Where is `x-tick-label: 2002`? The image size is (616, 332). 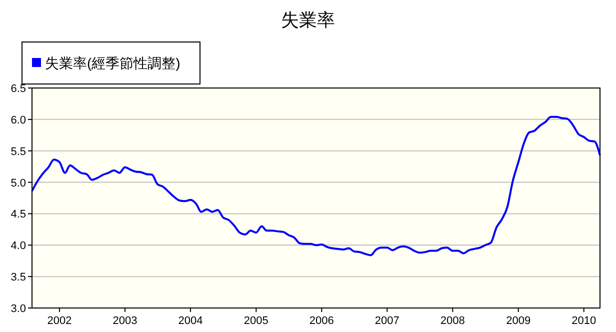 x-tick-label: 2002 is located at coordinates (59, 321).